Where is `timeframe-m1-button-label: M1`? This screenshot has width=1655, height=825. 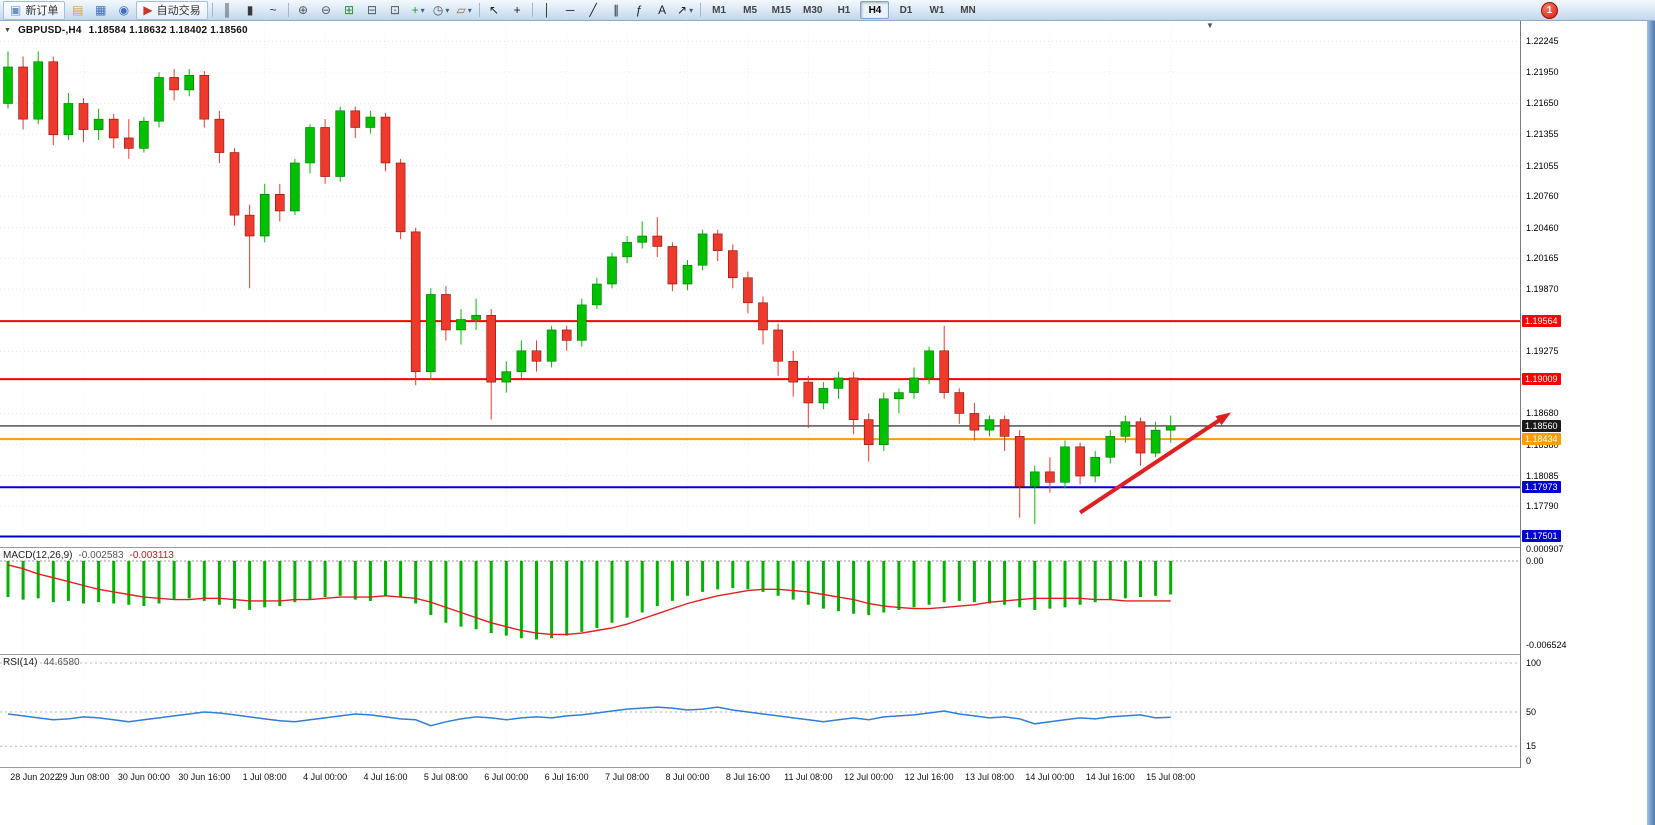
timeframe-m1-button-label: M1 is located at coordinates (719, 10).